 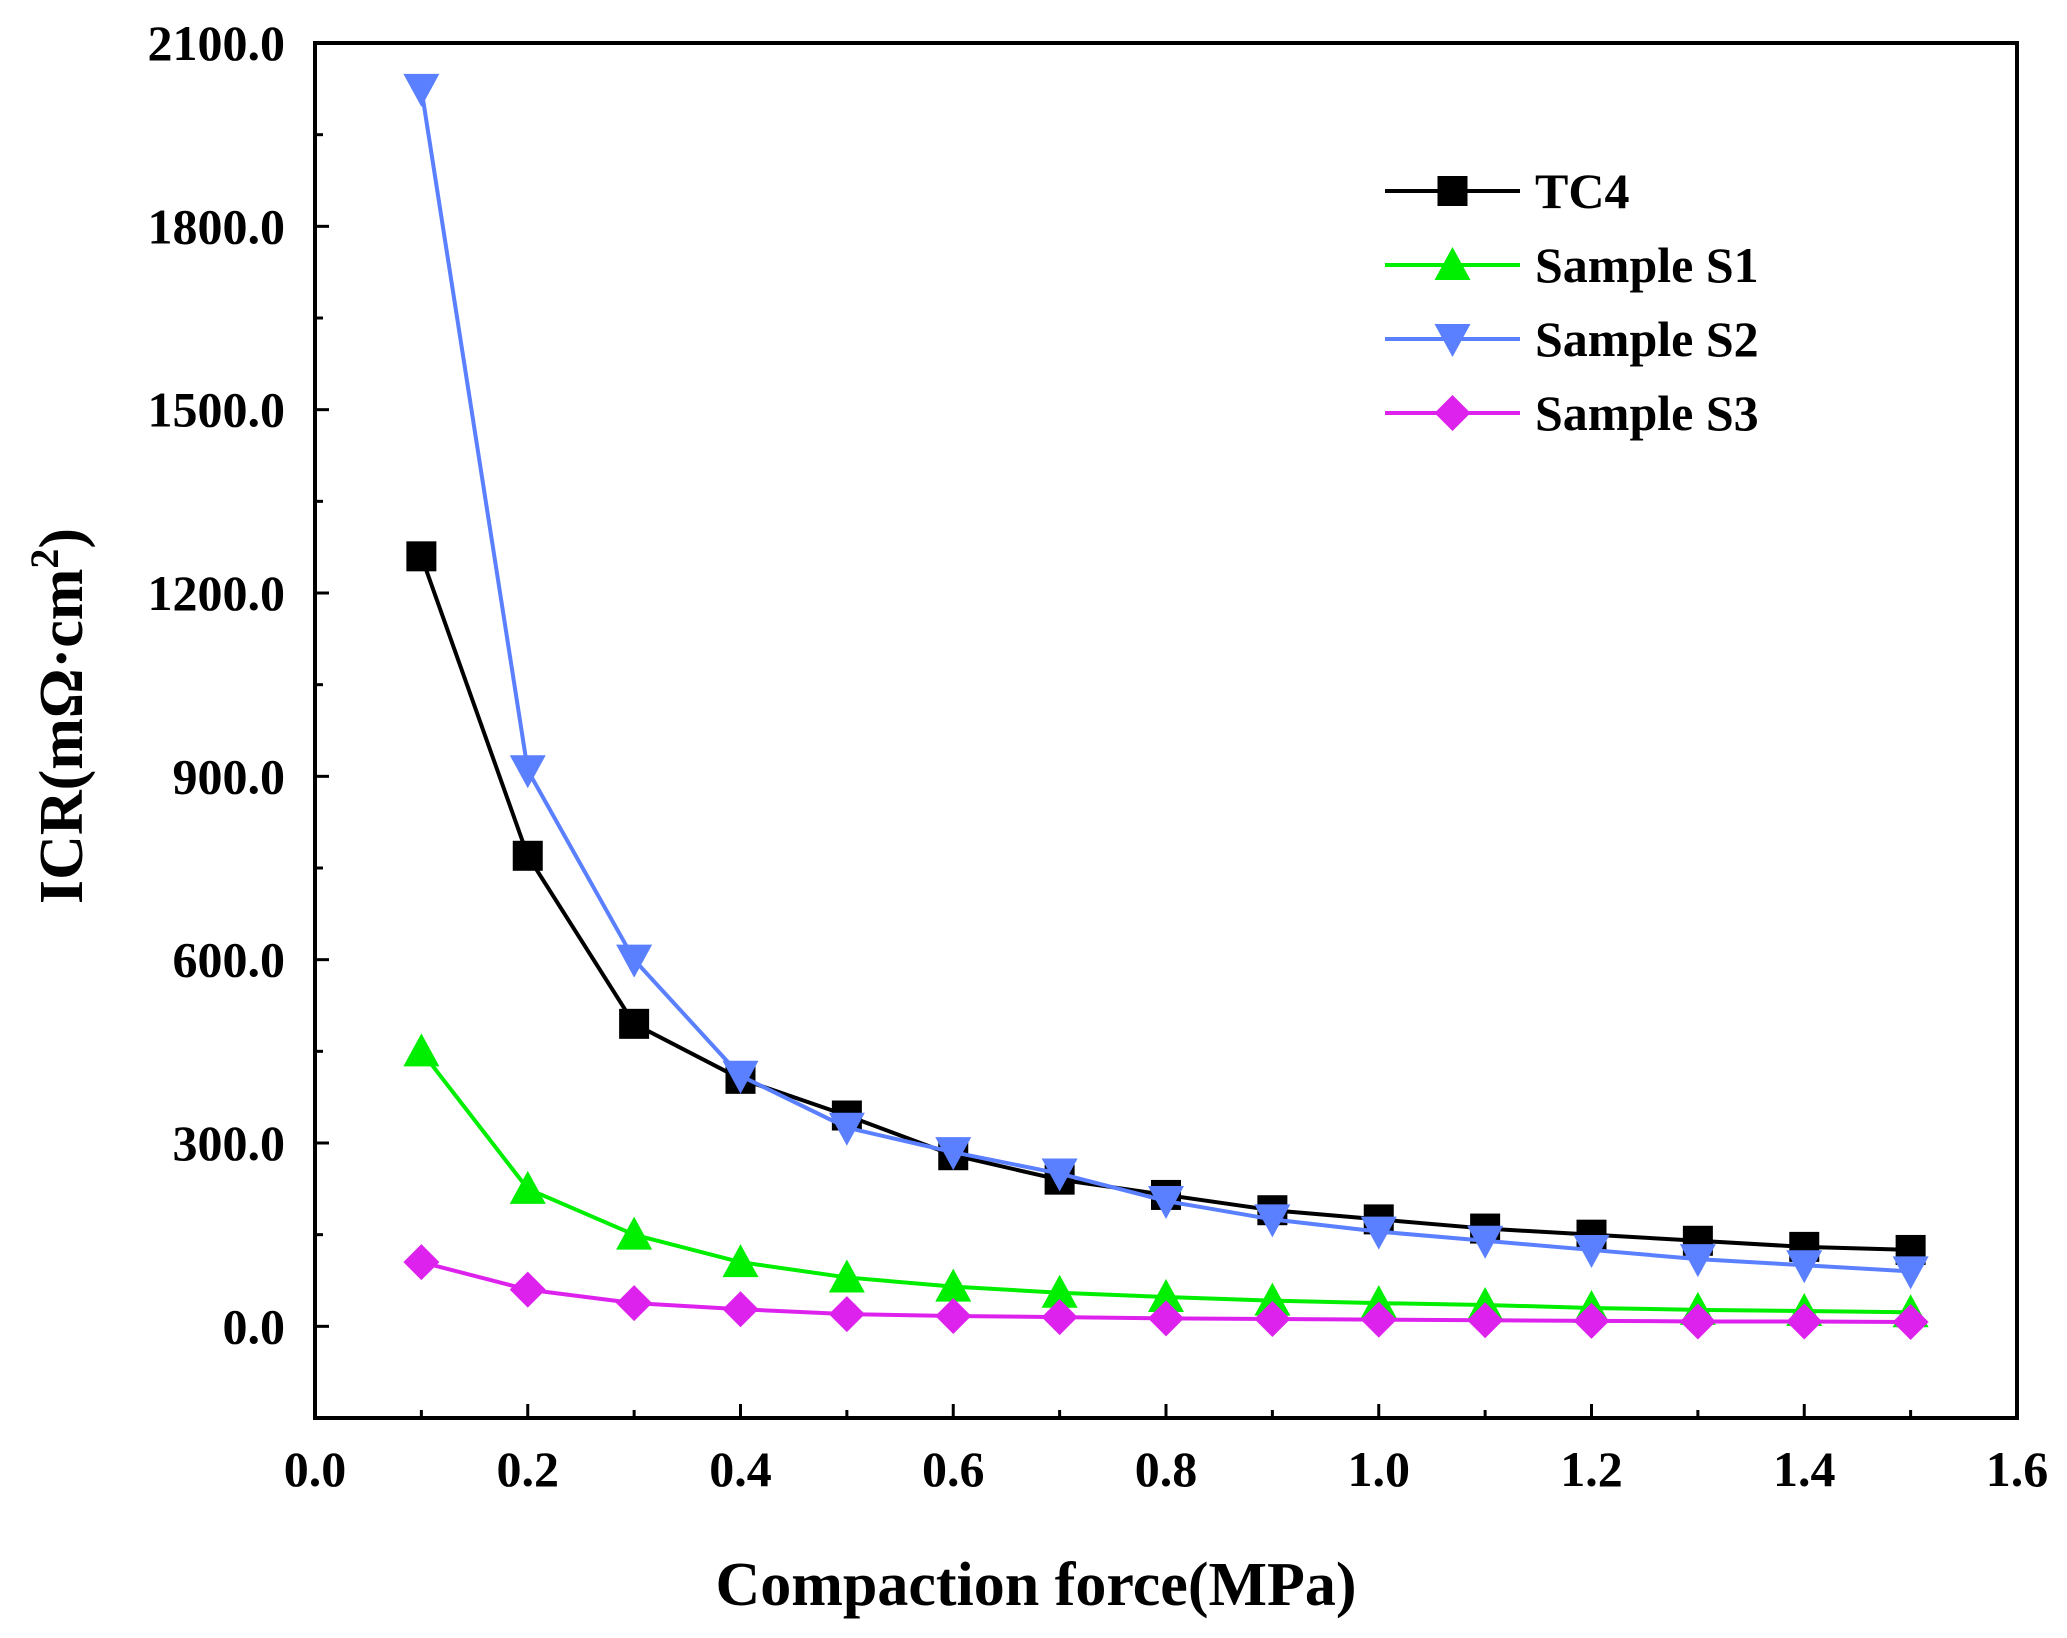 I want to click on legend-label: Sample S3, so click(x=1647, y=413).